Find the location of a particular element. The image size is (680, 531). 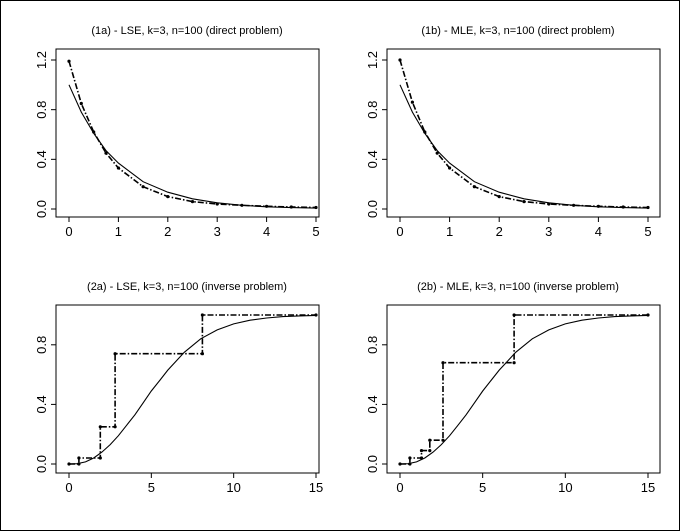

panel-title: (2b) - MLE, k=3, n=100 (inverse problem) is located at coordinates (518, 287).